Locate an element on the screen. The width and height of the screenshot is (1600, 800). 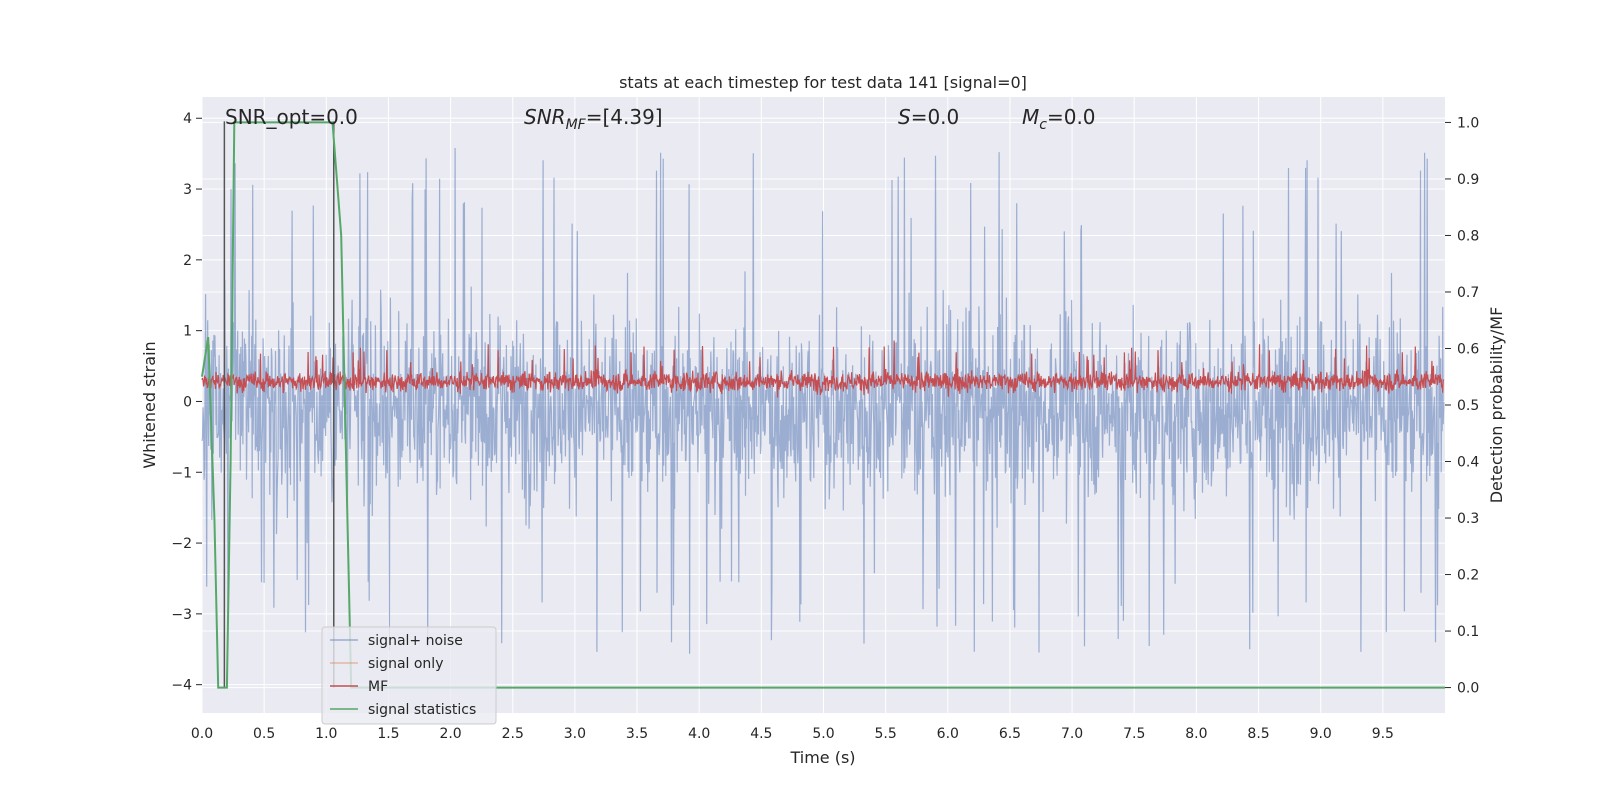
y-tick-label: −1 is located at coordinates (181, 473).